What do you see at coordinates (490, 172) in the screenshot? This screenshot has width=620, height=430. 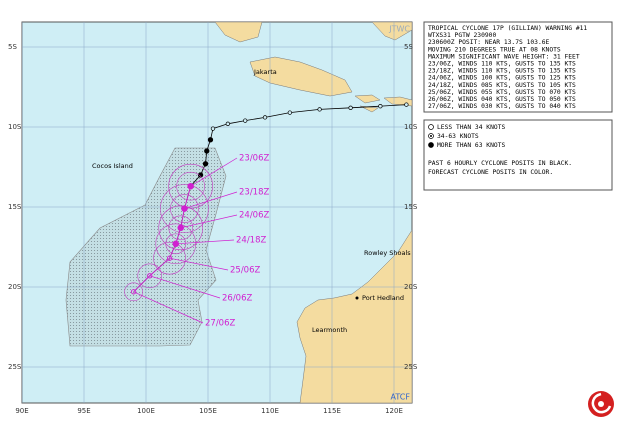 I see `legend-note: FORECAST CYCLONE POSITS IN COLOR.` at bounding box center [490, 172].